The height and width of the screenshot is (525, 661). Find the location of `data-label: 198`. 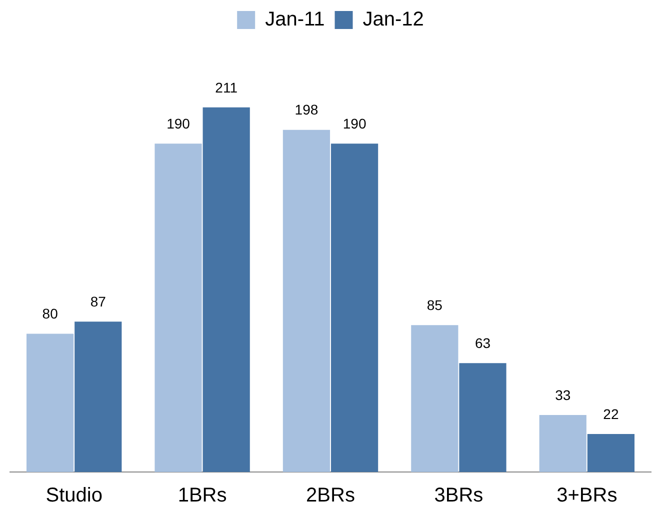

data-label: 198 is located at coordinates (306, 110).